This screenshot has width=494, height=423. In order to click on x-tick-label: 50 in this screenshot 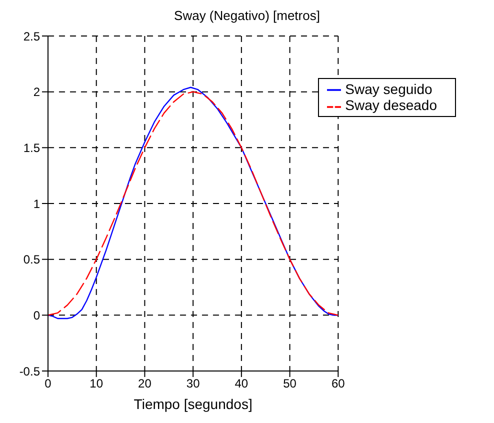, I will do `click(290, 383)`.